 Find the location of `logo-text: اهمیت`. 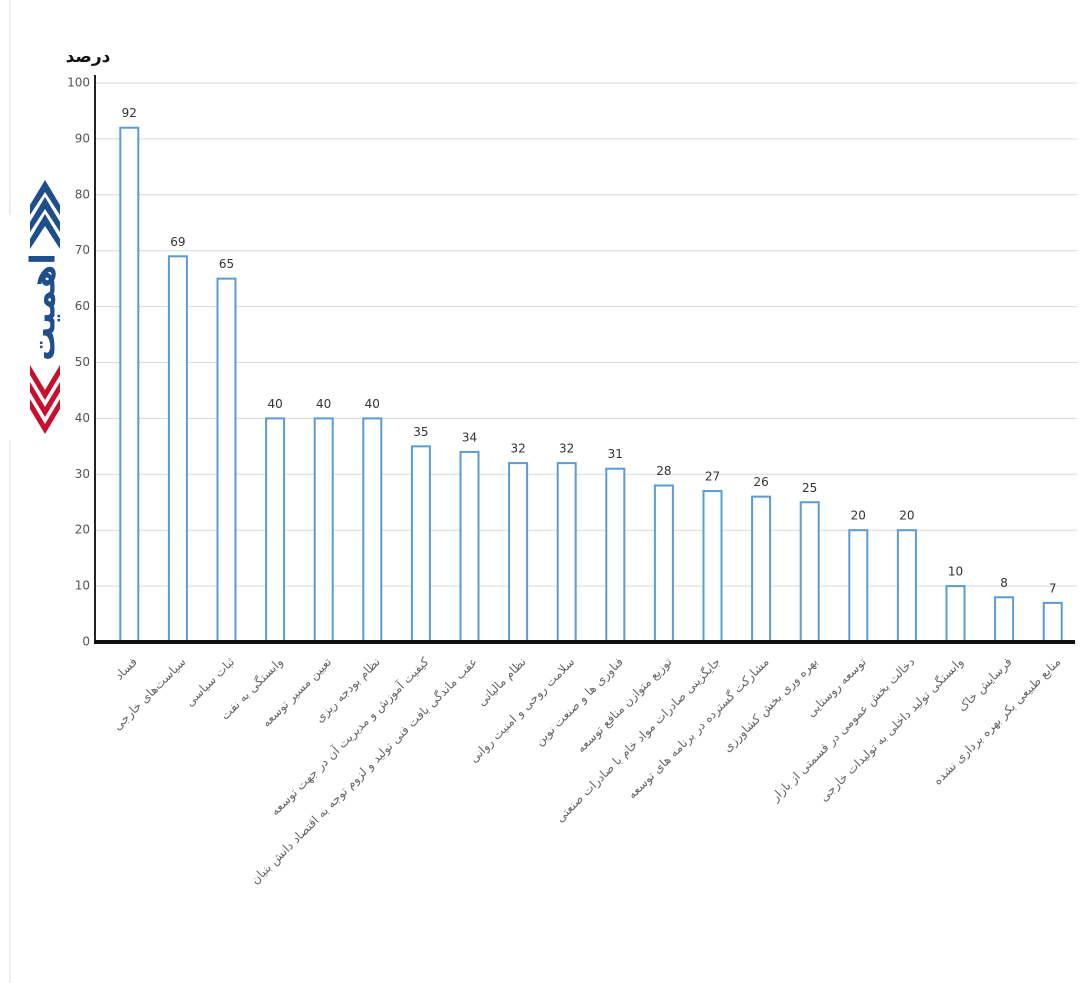

logo-text: اهمیت is located at coordinates (44, 307).